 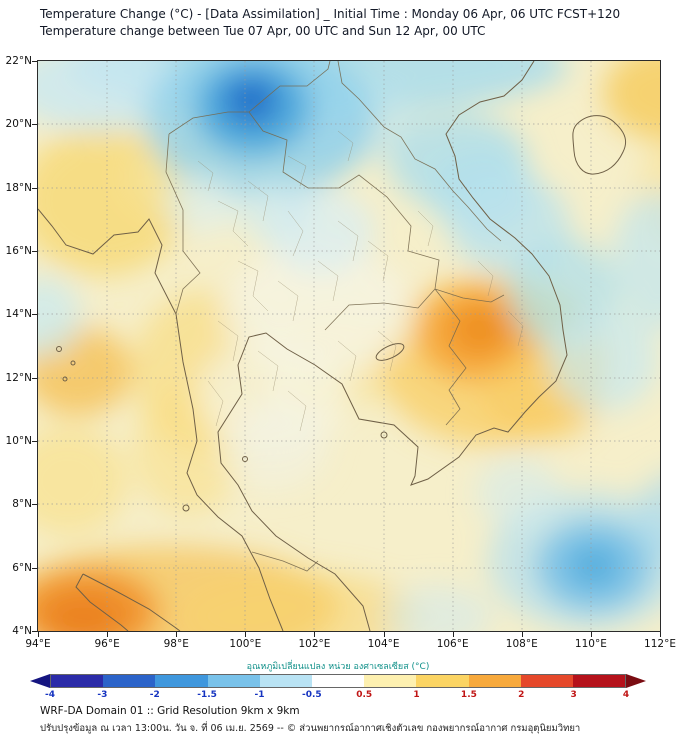 What do you see at coordinates (468, 695) in the screenshot?
I see `colorbar-tick-label: 1.5` at bounding box center [468, 695].